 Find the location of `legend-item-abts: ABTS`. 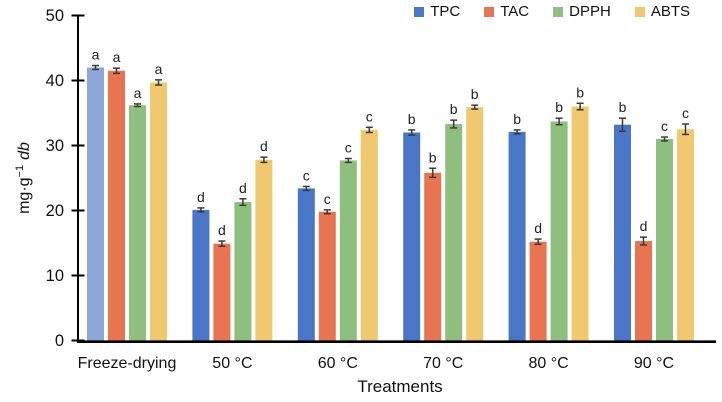

legend-item-abts: ABTS is located at coordinates (662, 11).